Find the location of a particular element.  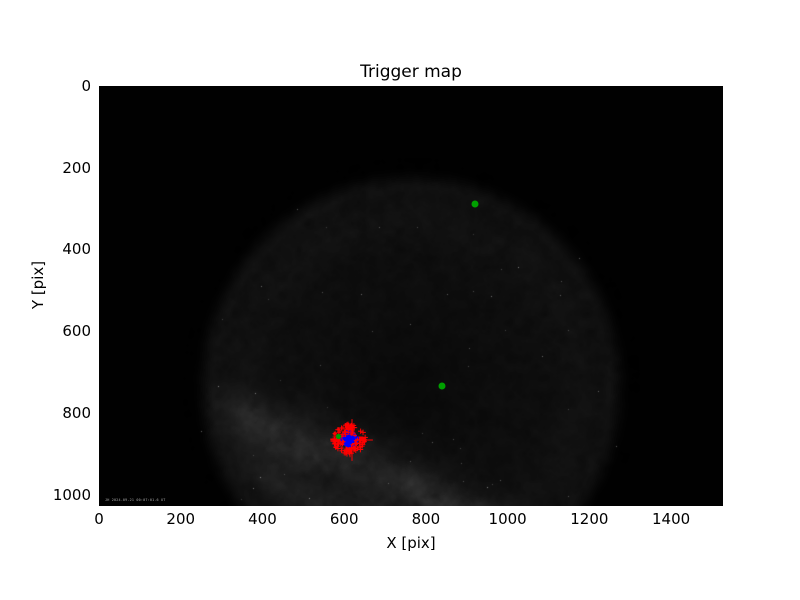

image-timestamp-stamp: JH 2024-09-21 00:07:01.6 UT is located at coordinates (135, 500).